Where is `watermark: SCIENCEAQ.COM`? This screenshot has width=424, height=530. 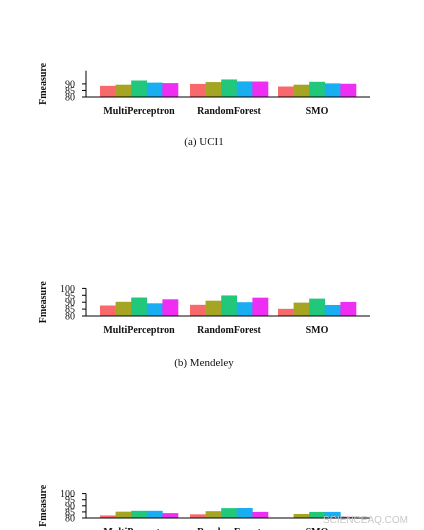 watermark: SCIENCEAQ.COM is located at coordinates (365, 520).